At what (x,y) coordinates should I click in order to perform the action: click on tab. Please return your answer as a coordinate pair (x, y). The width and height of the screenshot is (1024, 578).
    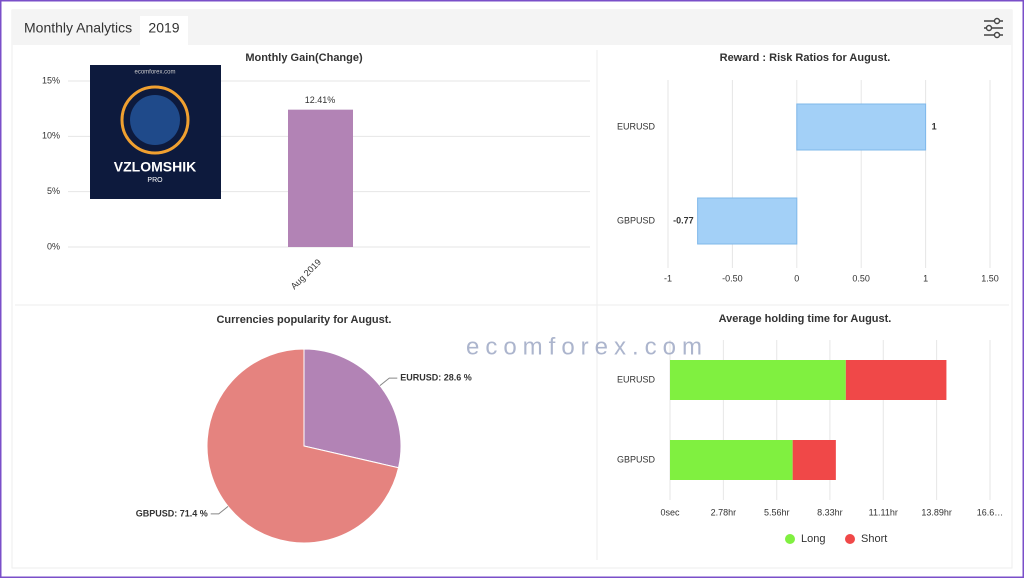
    Looking at the image, I should click on (164, 30).